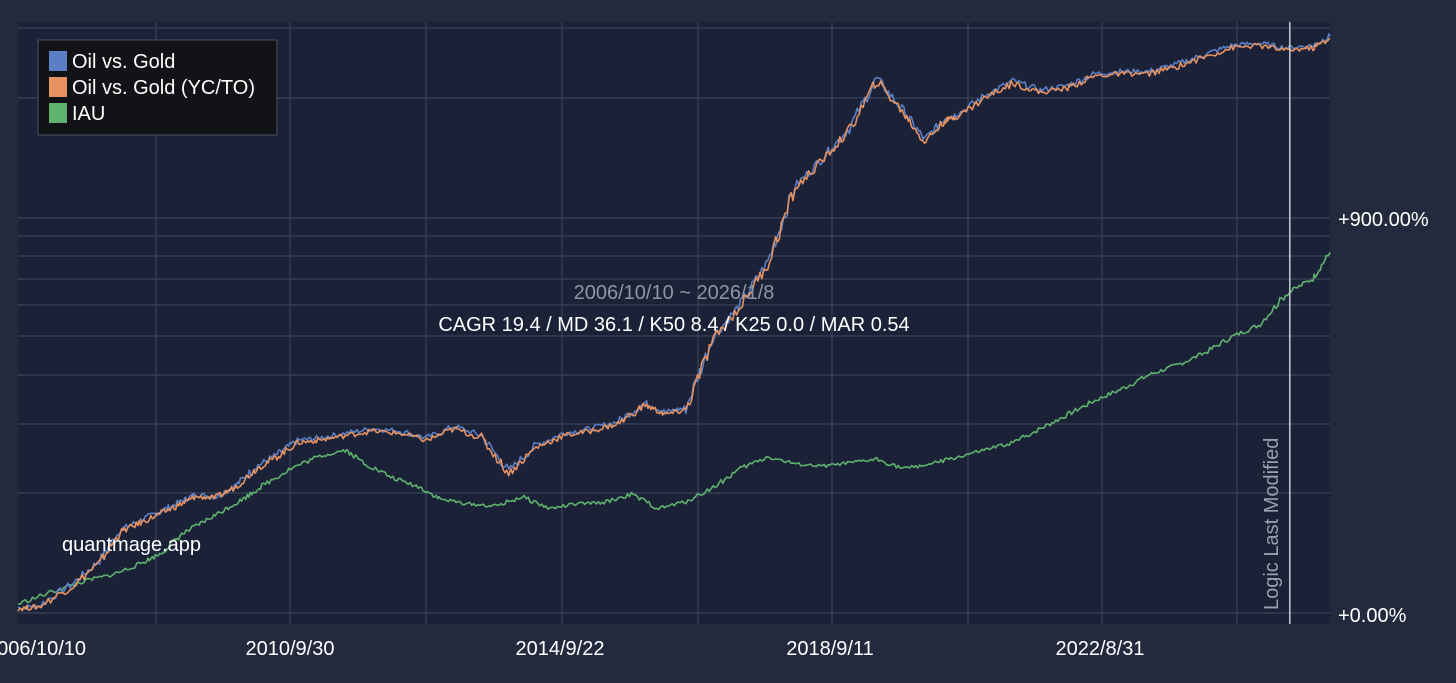 The image size is (1456, 683). I want to click on legend-label: Oil vs. Gold (YC/TO), so click(163, 88).